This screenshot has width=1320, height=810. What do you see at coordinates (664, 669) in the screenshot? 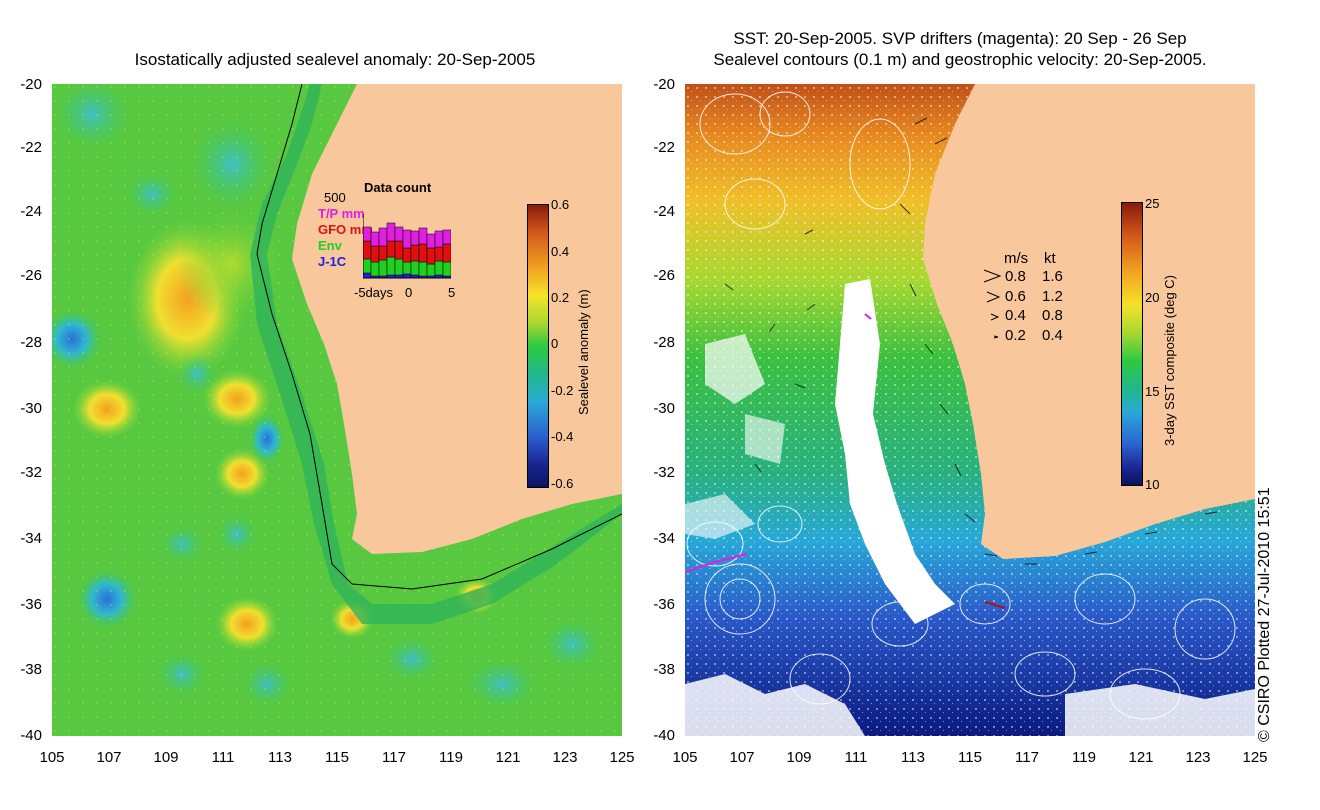
I see `y-tick: -38` at bounding box center [664, 669].